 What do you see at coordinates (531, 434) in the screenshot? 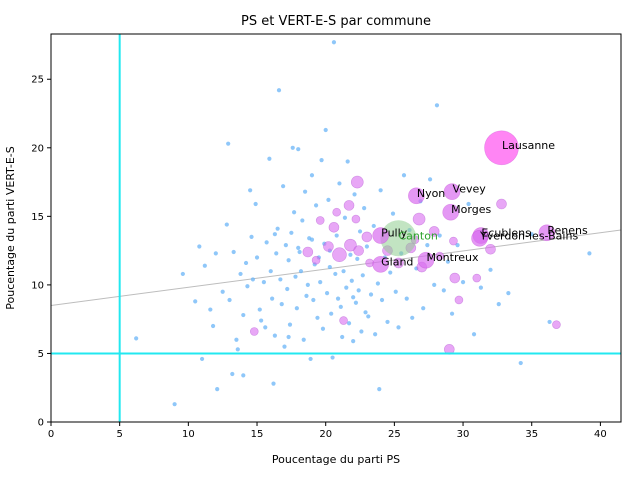
I see `x-tick-label: 35` at bounding box center [531, 434].